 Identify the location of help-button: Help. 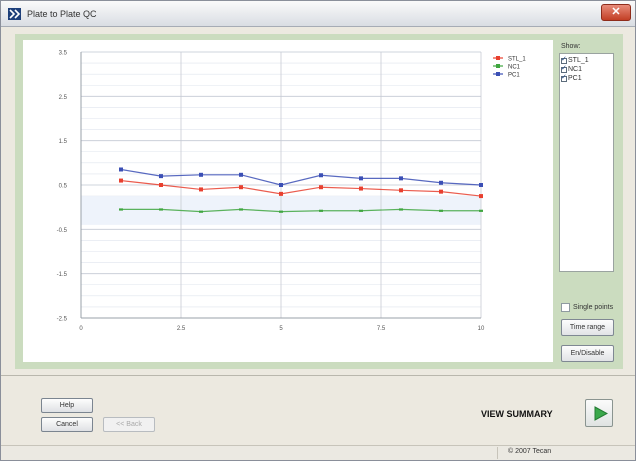
(67, 405).